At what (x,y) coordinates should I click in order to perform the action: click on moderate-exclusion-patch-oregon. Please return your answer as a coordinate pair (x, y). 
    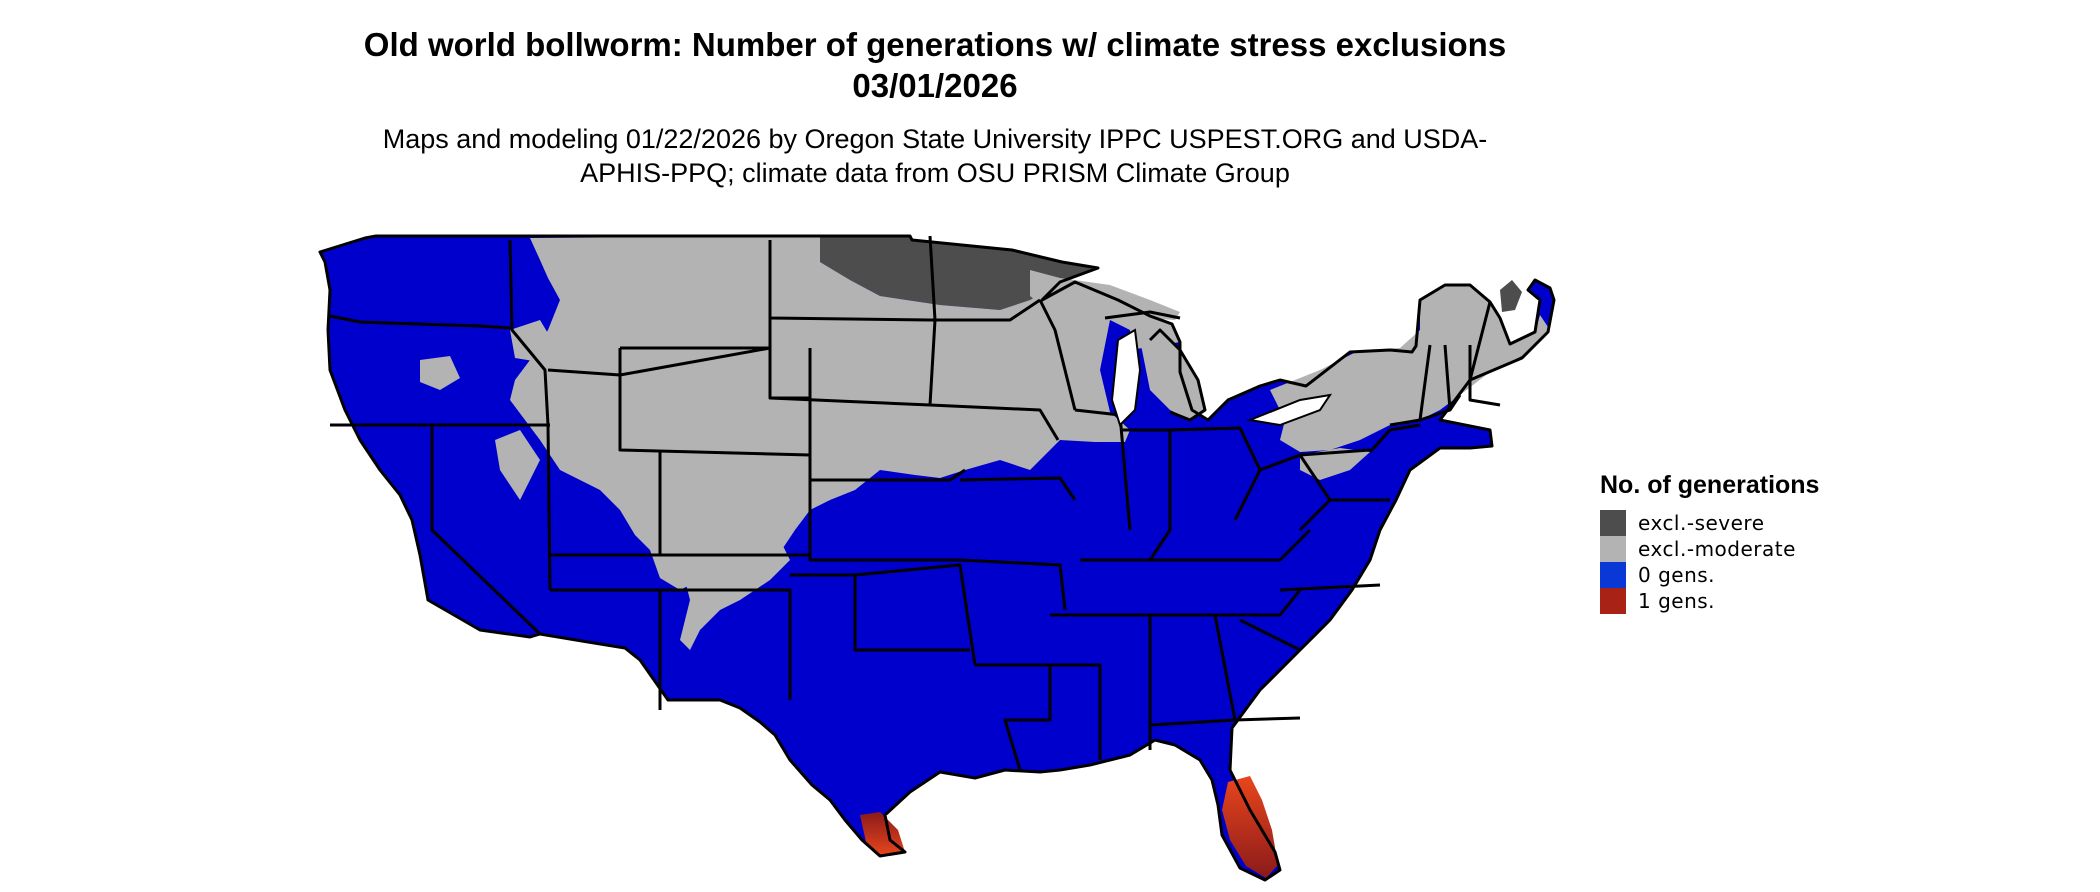
    Looking at the image, I should click on (440, 373).